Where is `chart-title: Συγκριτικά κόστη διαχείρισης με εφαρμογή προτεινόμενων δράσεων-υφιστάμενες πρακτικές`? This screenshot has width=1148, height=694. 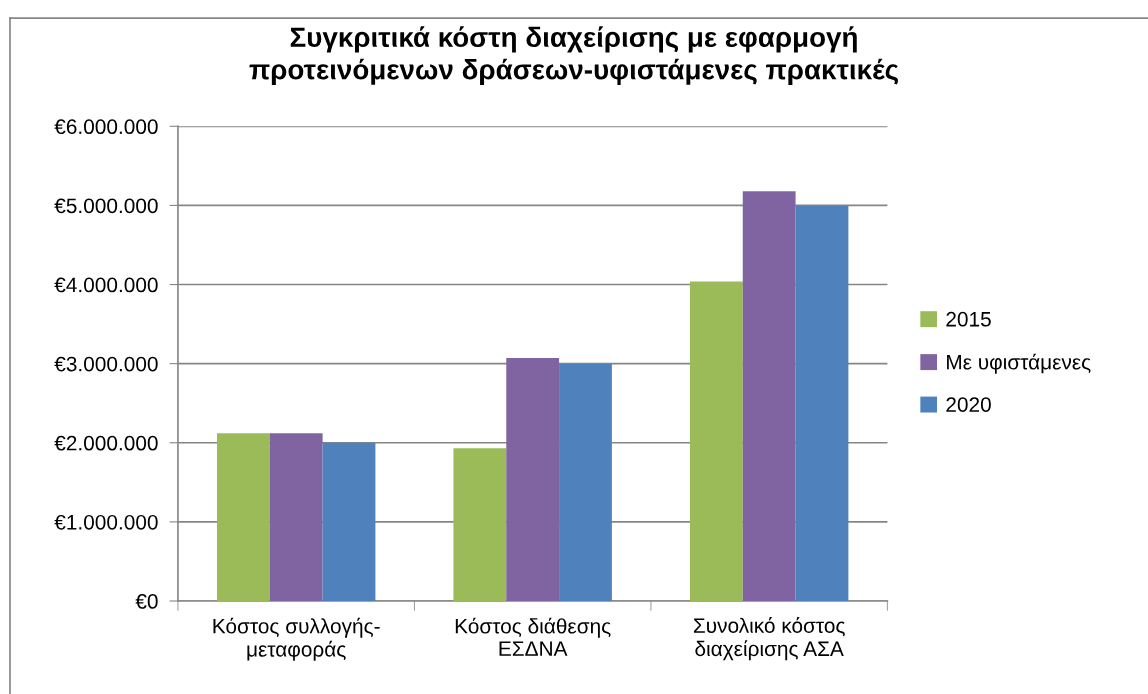 chart-title: Συγκριτικά κόστη διαχείρισης με εφαρμογή προτεινόμενων δράσεων-υφιστάμενες πρακτικές is located at coordinates (573, 55).